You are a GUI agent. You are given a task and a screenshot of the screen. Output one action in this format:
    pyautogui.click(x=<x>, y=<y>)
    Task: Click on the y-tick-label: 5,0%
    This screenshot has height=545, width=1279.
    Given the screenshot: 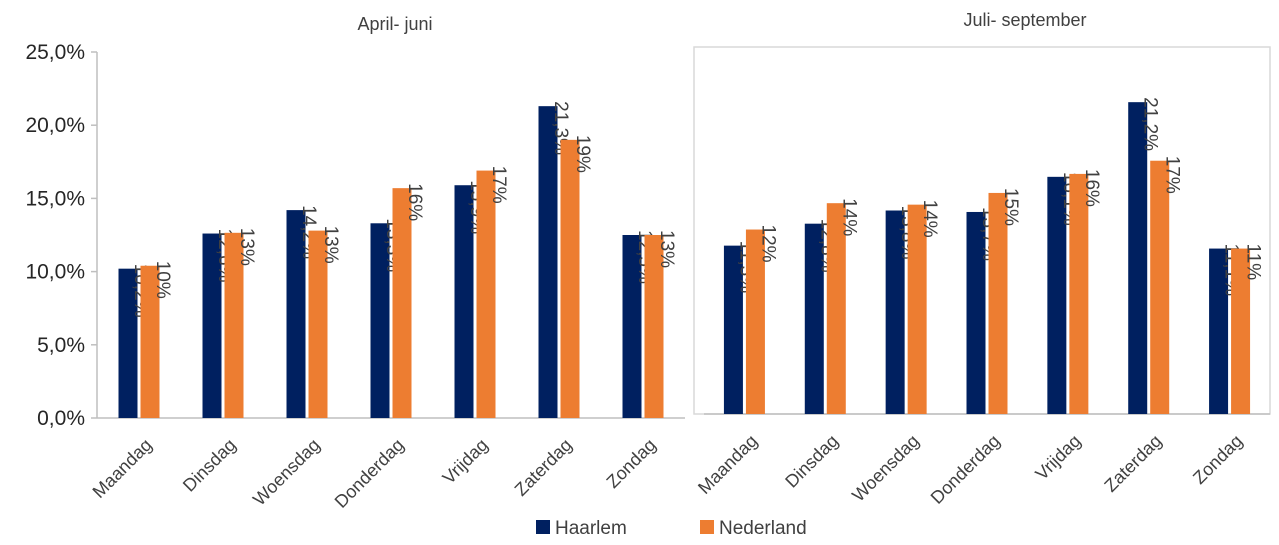 What is the action you would take?
    pyautogui.click(x=61, y=345)
    